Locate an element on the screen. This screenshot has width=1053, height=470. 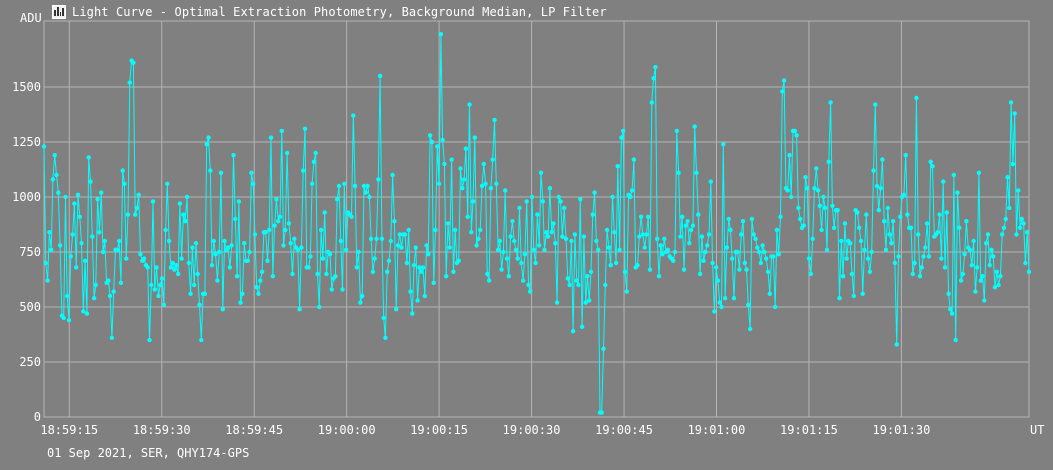
x-axis-label: UT is located at coordinates (1037, 430).